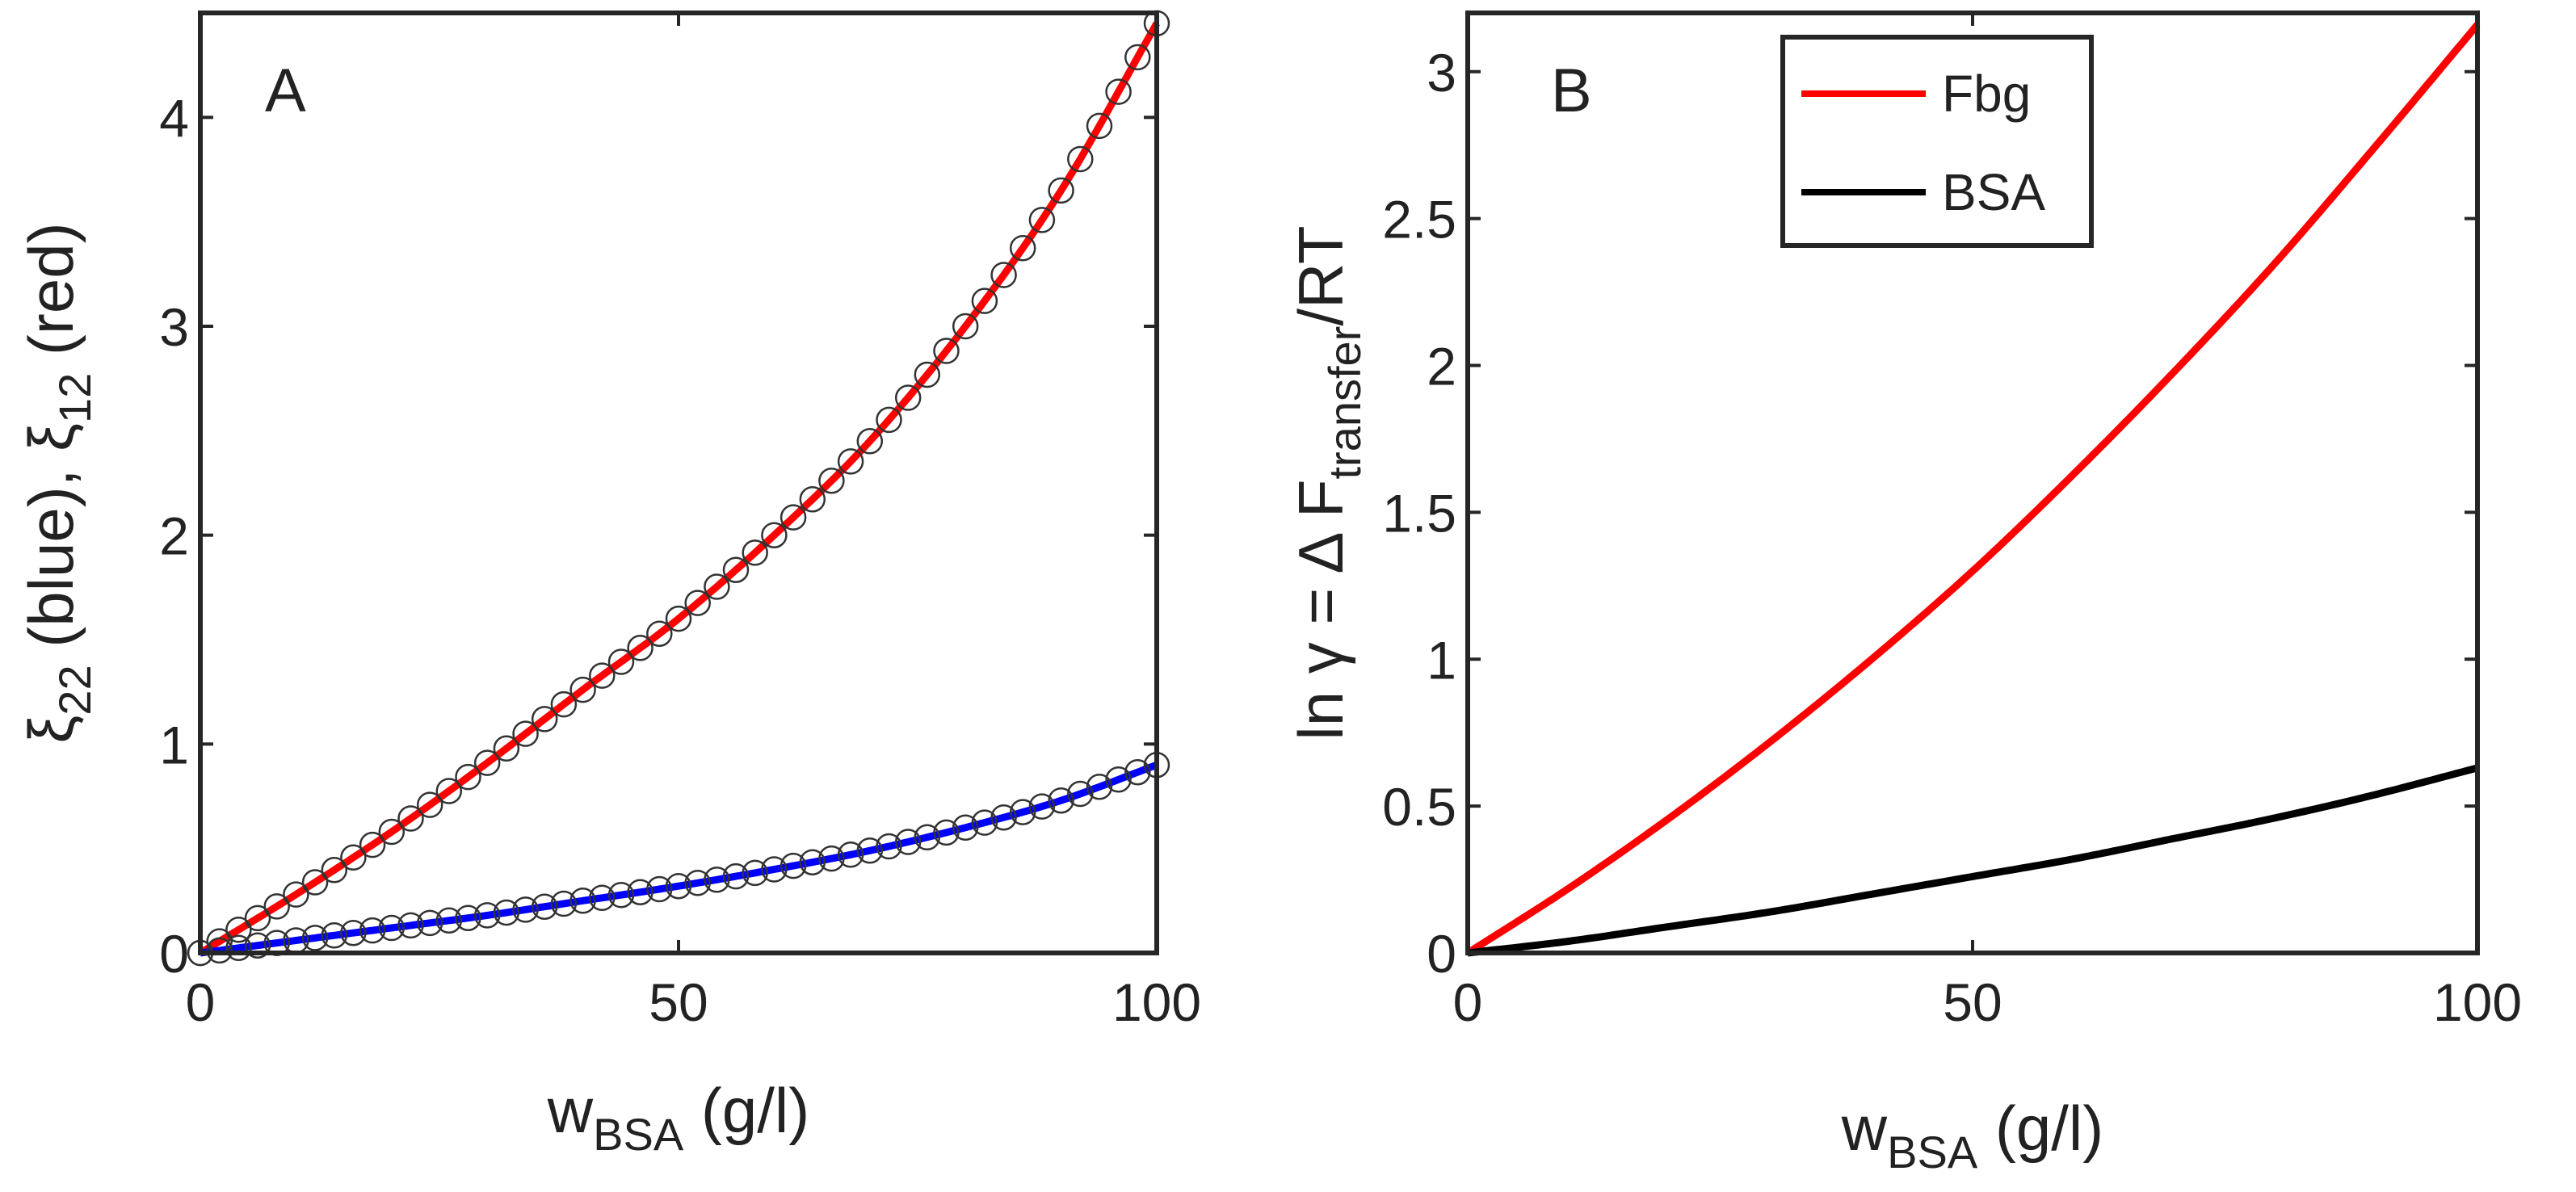 The image size is (2576, 1192). Describe the element at coordinates (1442, 73) in the screenshot. I see `panel-b-y-tick-label: 3` at that location.